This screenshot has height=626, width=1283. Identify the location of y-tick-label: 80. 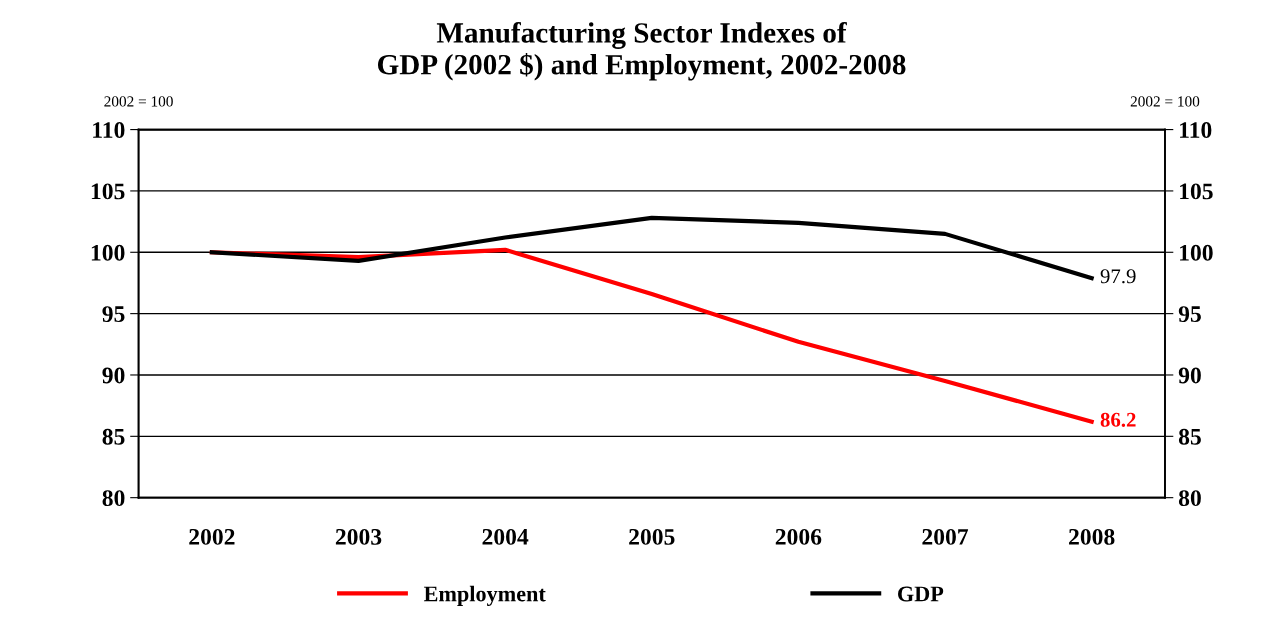
(113, 498).